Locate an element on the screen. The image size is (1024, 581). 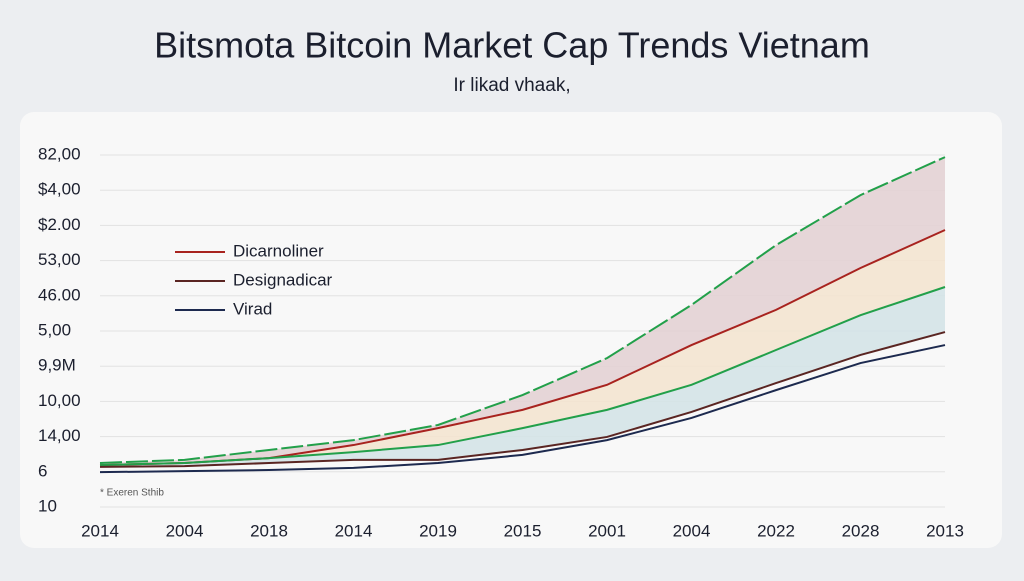
x-tick-label: 2018 is located at coordinates (269, 530).